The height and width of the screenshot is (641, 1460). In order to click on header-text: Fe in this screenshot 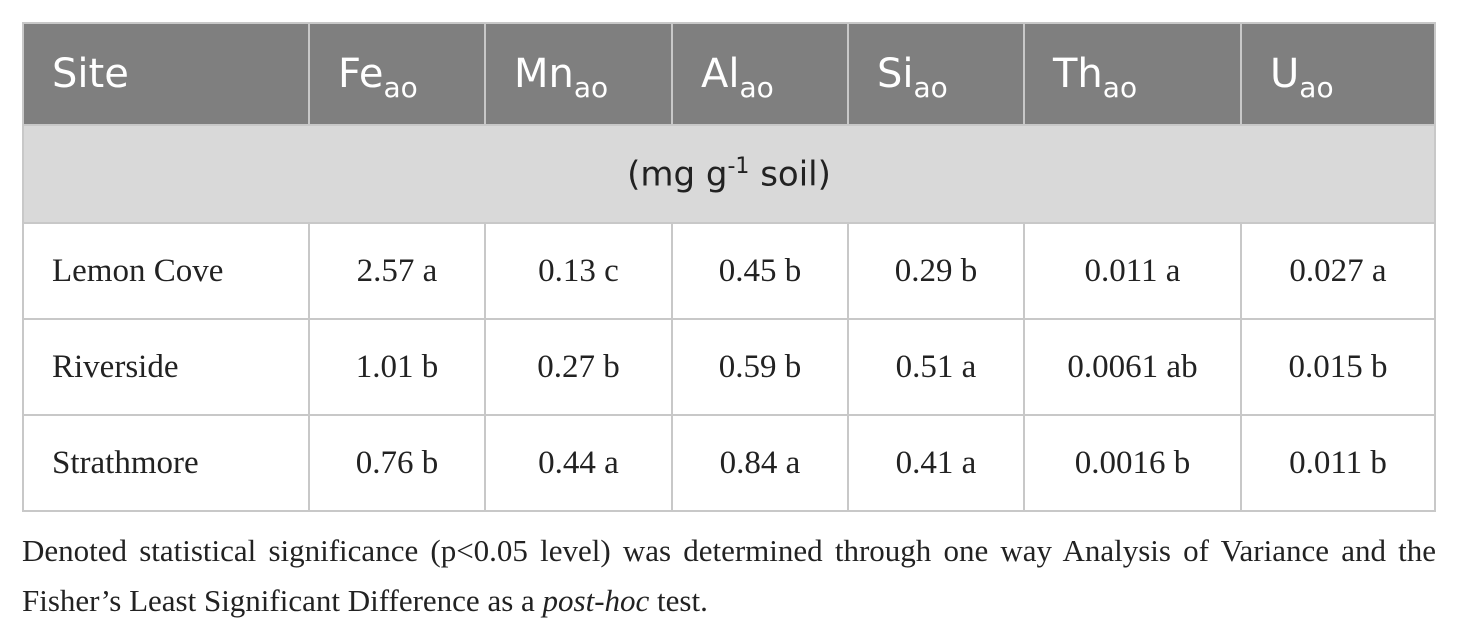, I will do `click(361, 74)`.